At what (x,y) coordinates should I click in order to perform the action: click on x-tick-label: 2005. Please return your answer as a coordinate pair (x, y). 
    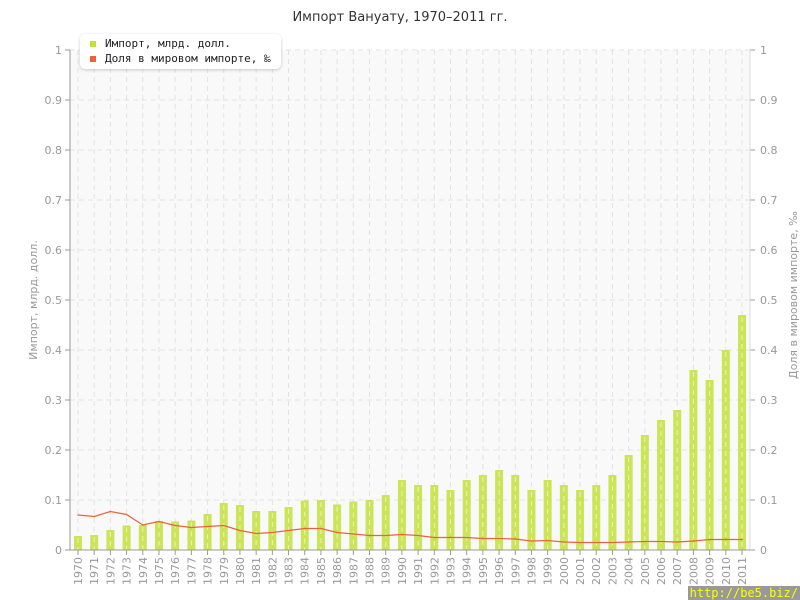
    Looking at the image, I should click on (645, 571).